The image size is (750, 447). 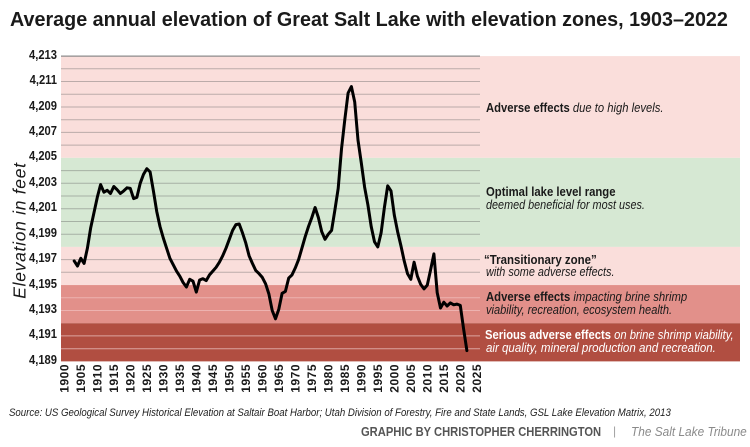 I want to click on svg-text: 1905, so click(x=81, y=378).